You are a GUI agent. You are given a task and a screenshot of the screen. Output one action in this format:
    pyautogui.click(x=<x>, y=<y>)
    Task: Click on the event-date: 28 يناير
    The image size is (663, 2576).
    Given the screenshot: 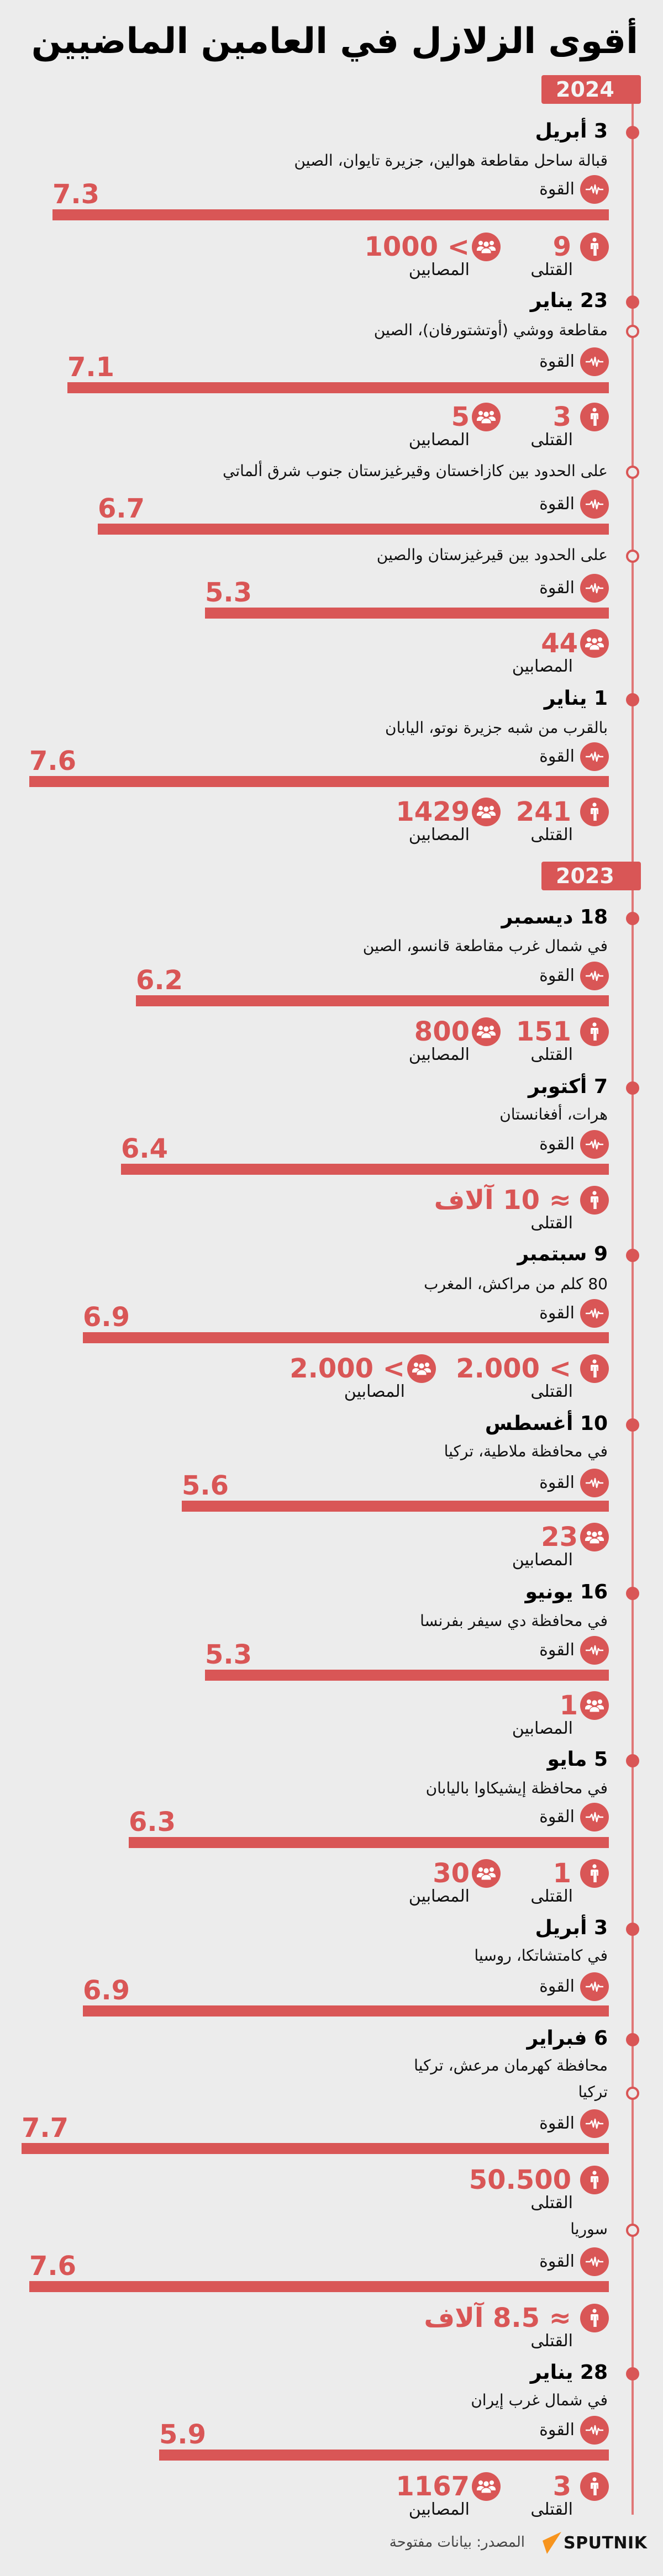 What is the action you would take?
    pyautogui.click(x=569, y=2372)
    